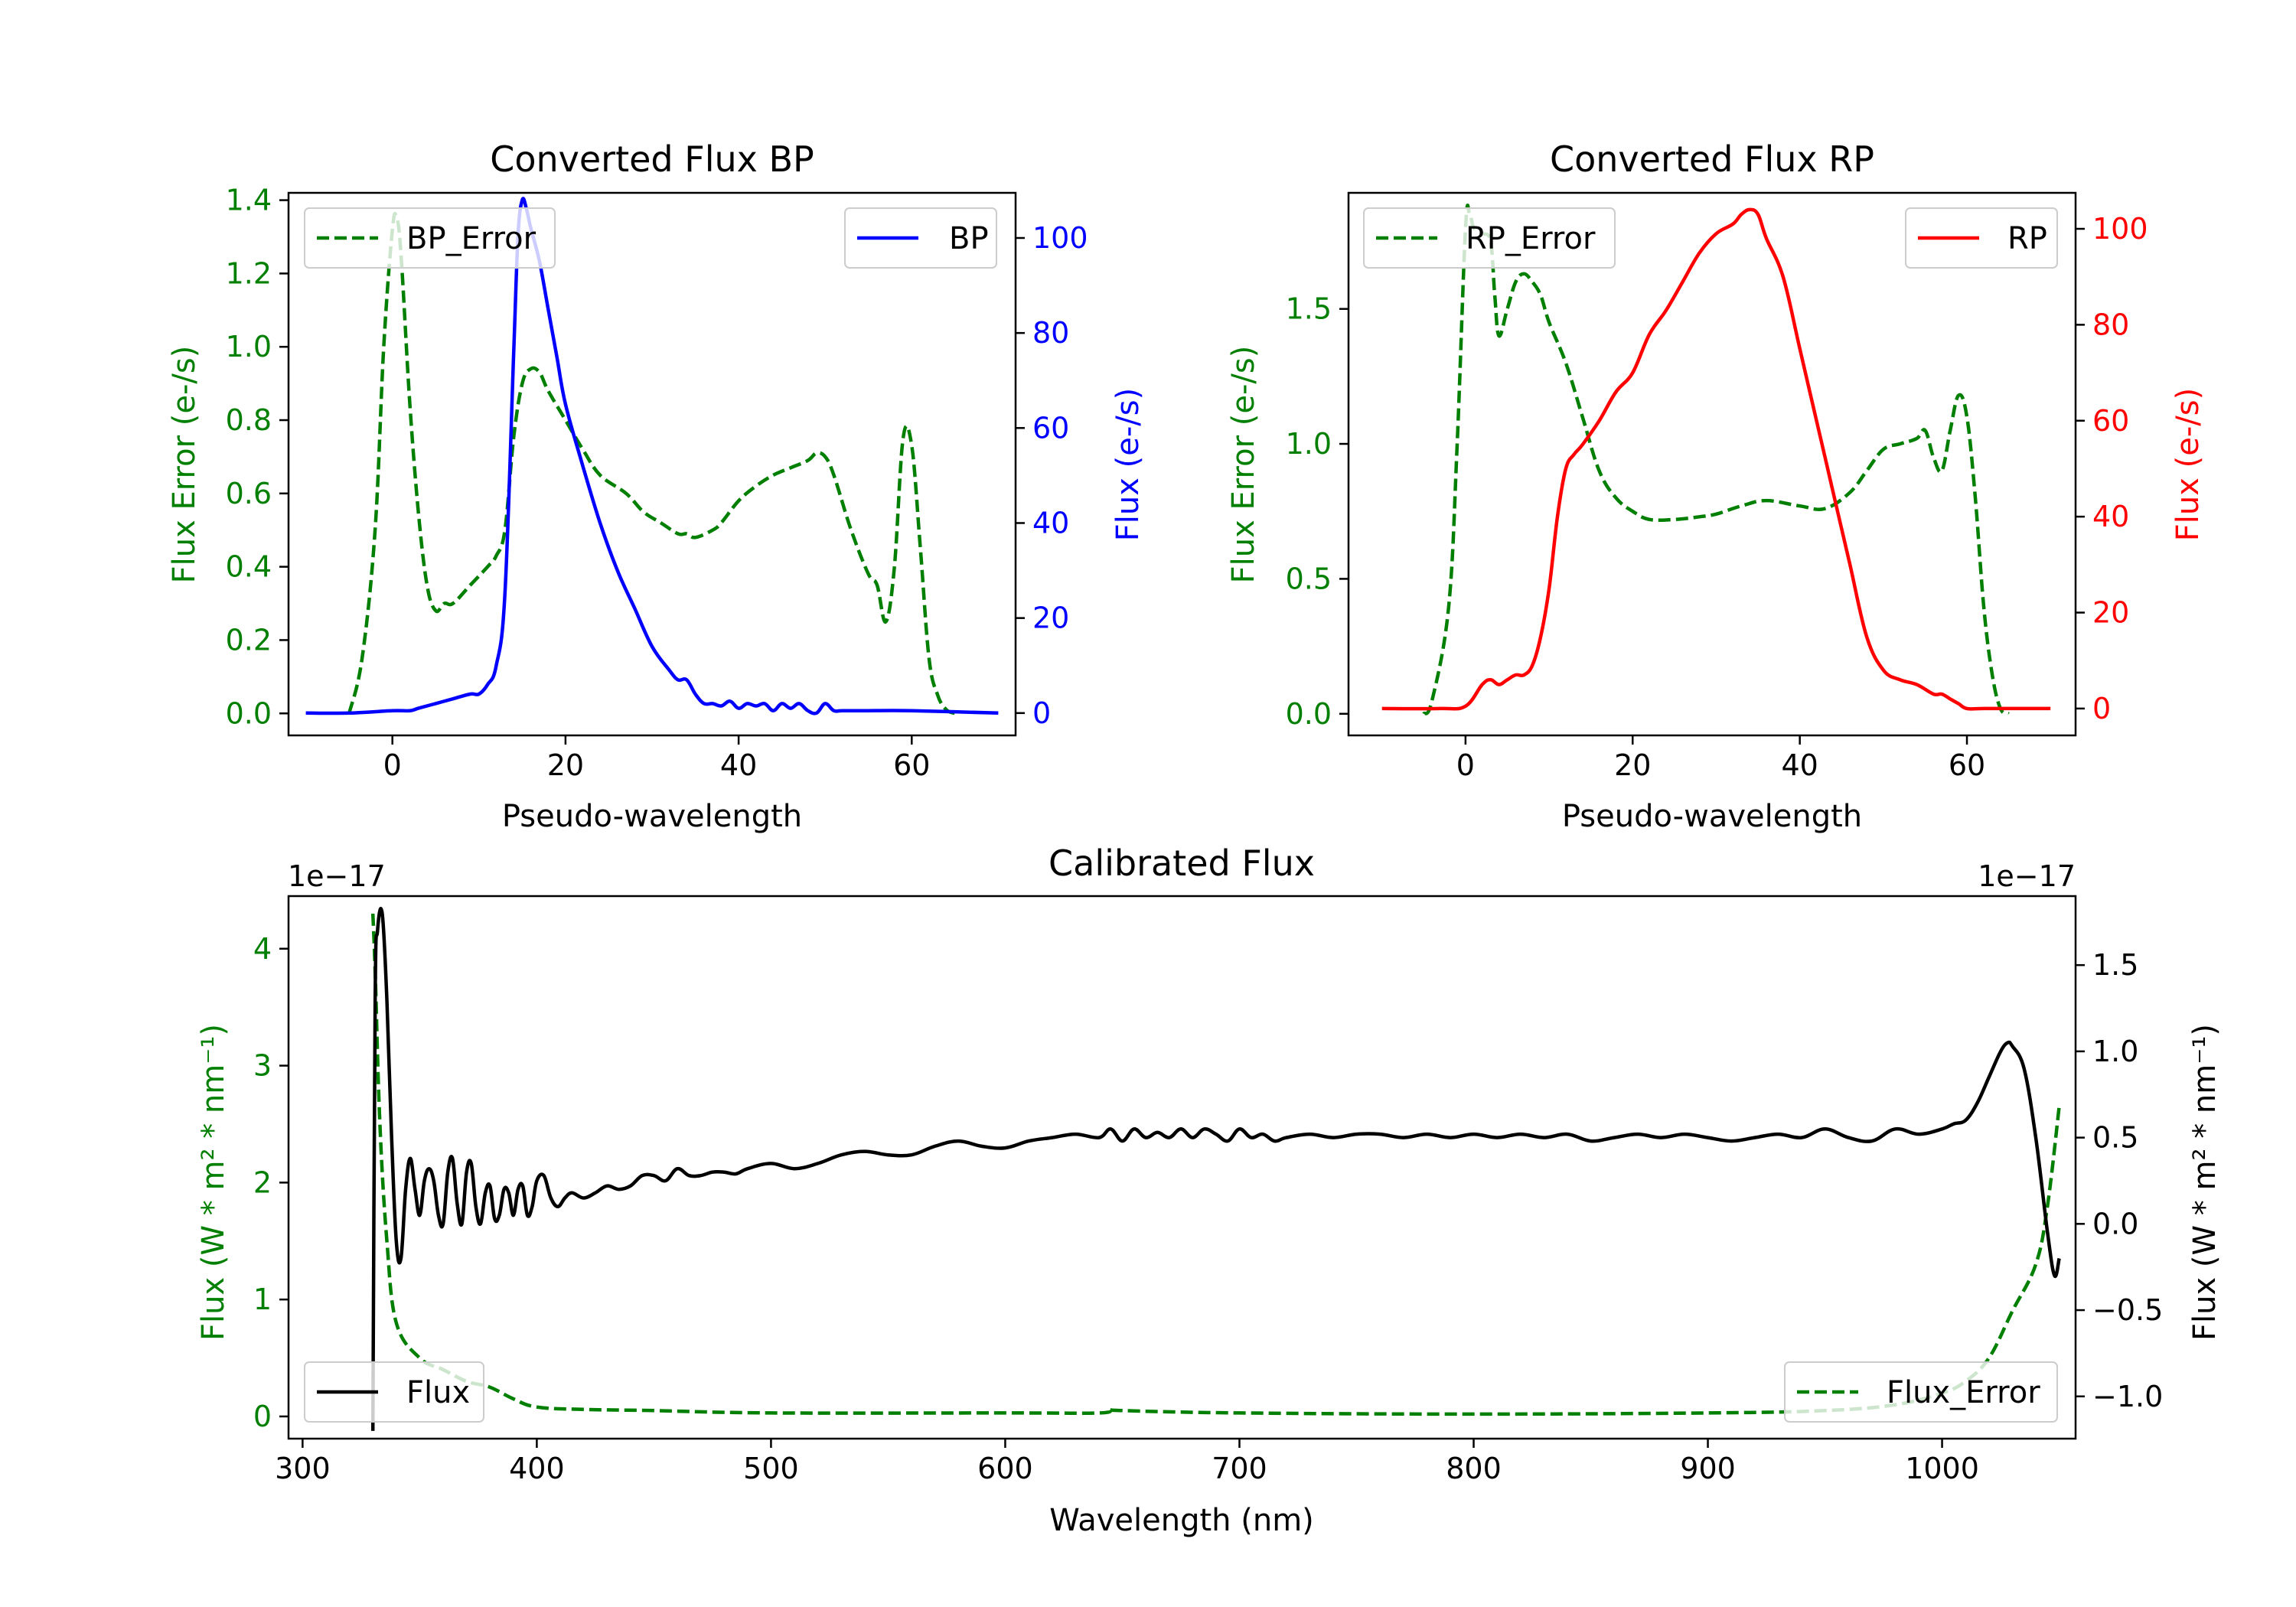 The image size is (2296, 1607). I want to click on y-left-tick-label: 1.5, so click(1309, 309).